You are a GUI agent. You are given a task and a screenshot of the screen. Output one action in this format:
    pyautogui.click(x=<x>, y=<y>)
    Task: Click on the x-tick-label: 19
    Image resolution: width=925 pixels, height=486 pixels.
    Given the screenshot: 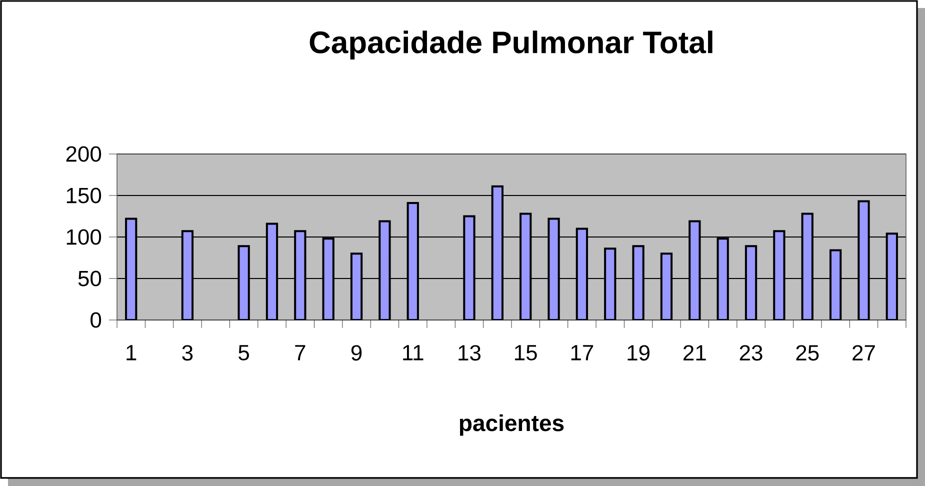 What is the action you would take?
    pyautogui.click(x=639, y=353)
    